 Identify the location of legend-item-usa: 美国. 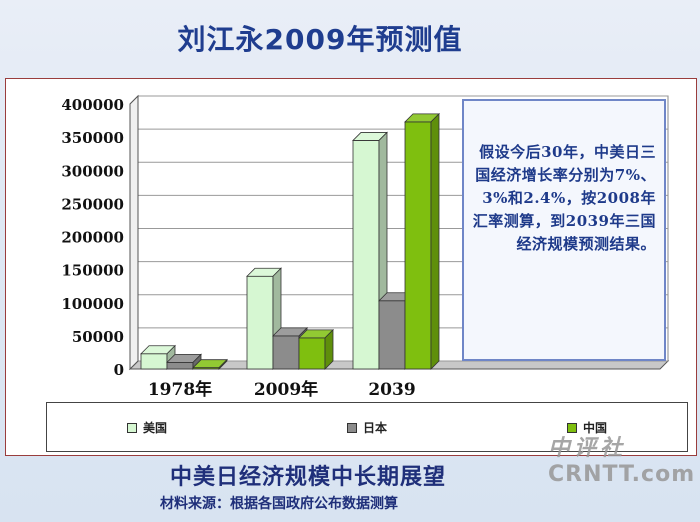
(147, 427).